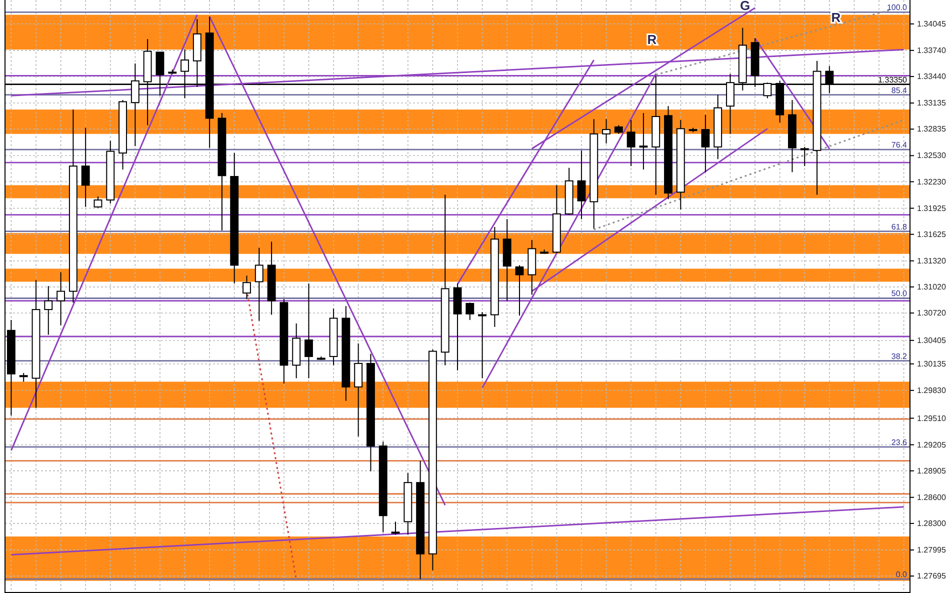 The height and width of the screenshot is (593, 948). What do you see at coordinates (931, 497) in the screenshot?
I see `y-tick-label: 1.28600` at bounding box center [931, 497].